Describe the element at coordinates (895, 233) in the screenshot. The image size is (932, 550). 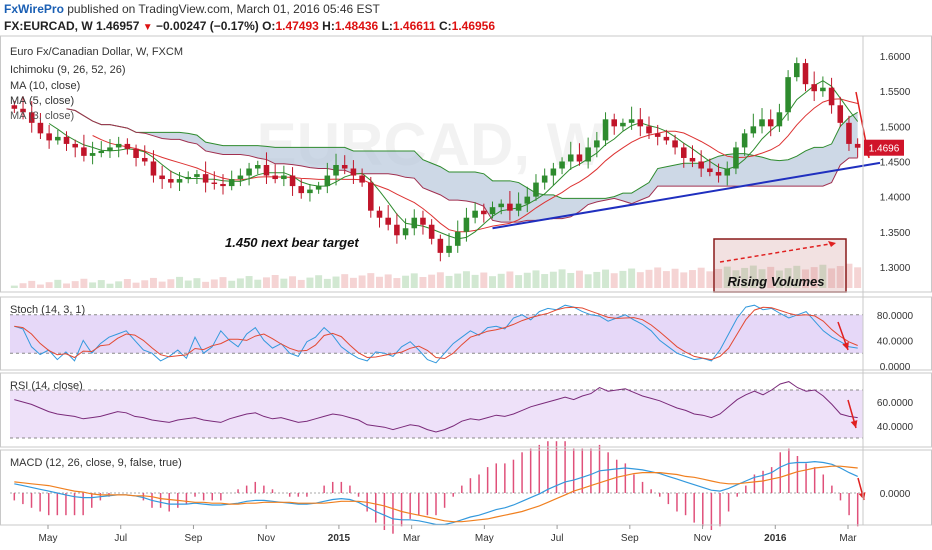
I see `price-tick-label: 1.3500` at that location.